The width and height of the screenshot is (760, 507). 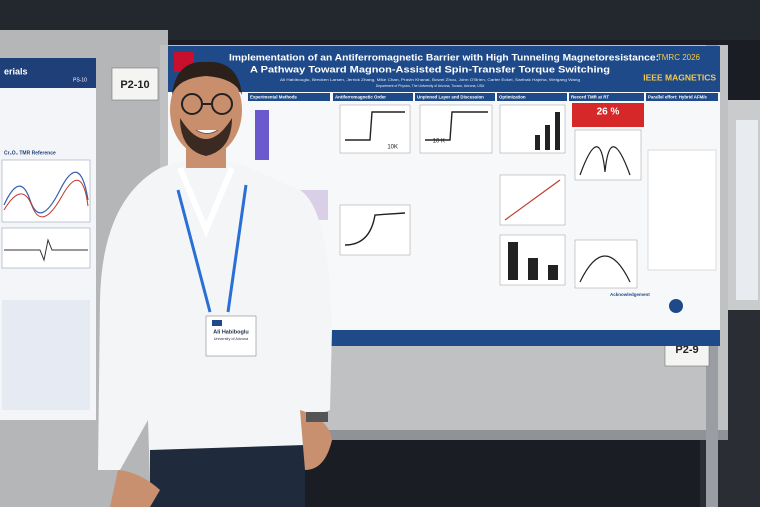 I want to click on badge-name: Ali Habiboglu, so click(x=230, y=332).